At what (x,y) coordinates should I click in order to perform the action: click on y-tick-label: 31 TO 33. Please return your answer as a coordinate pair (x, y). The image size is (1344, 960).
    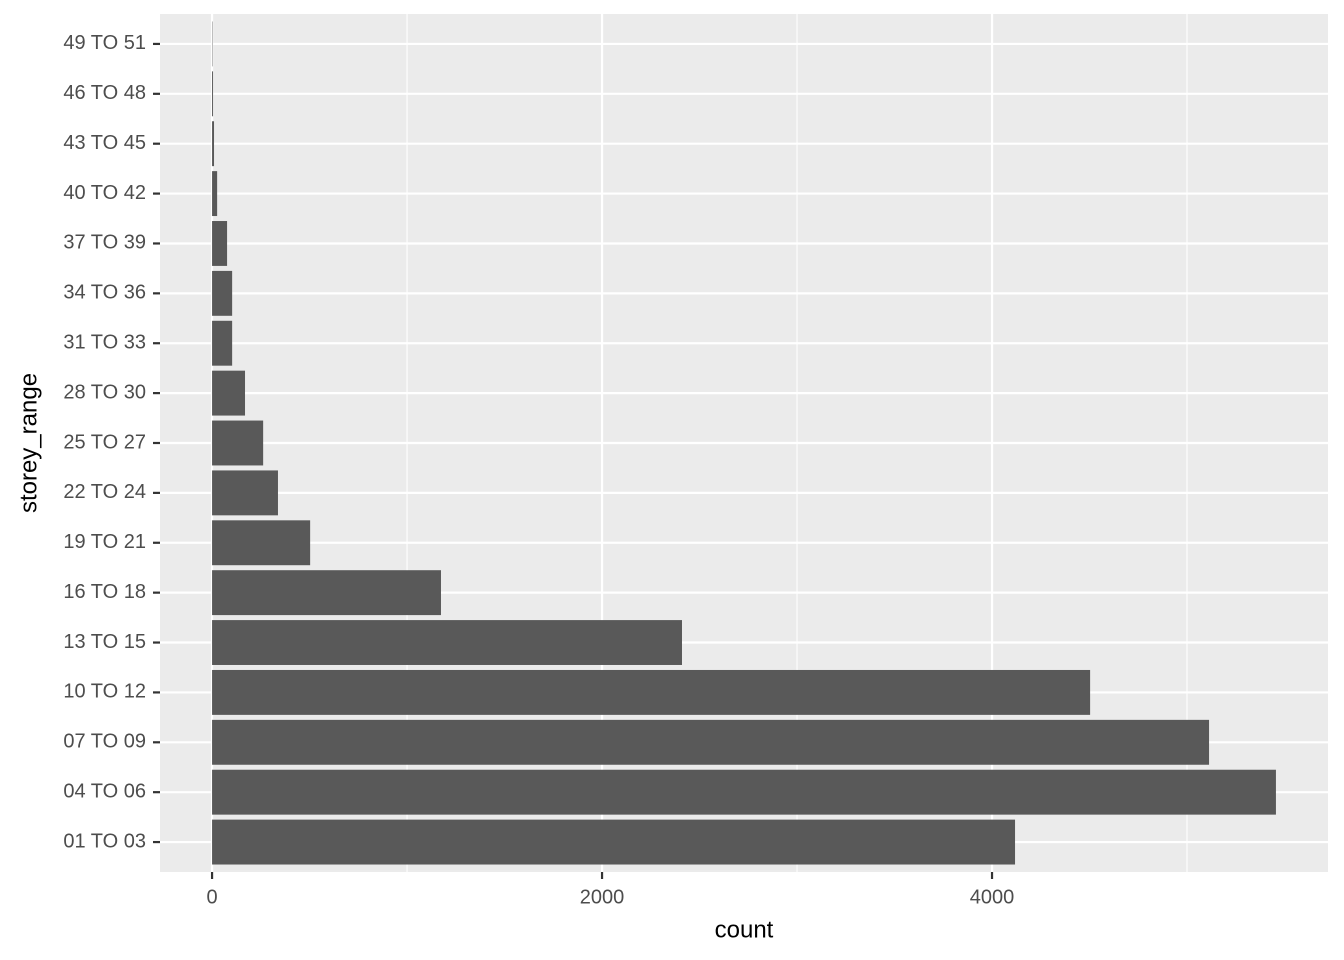
    Looking at the image, I should click on (104, 343).